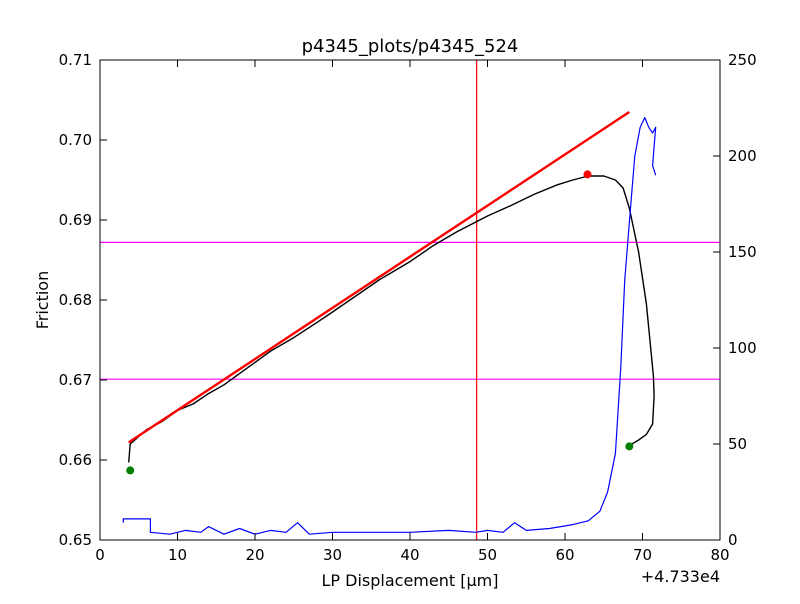  I want to click on x-tick-label: 40, so click(409, 555).